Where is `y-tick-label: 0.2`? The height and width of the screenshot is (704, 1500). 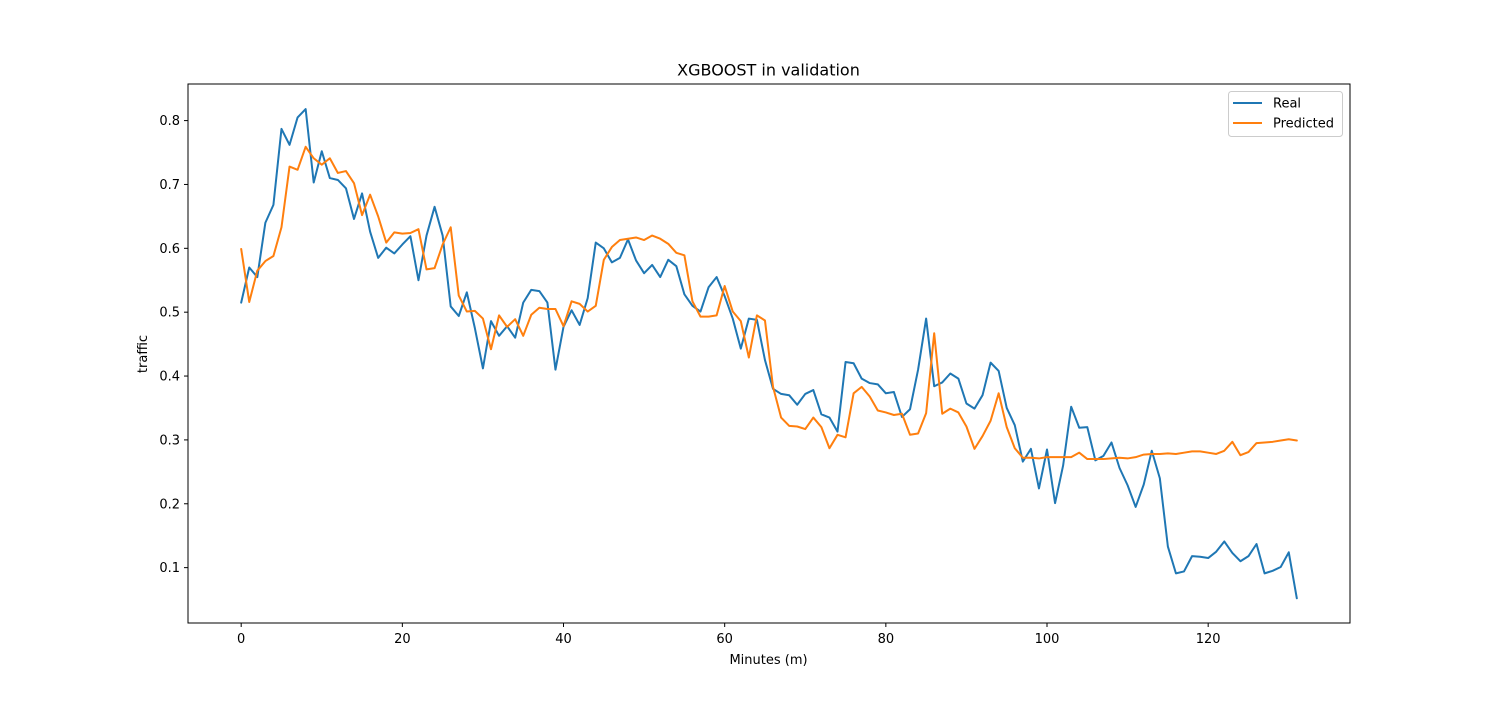 y-tick-label: 0.2 is located at coordinates (169, 504).